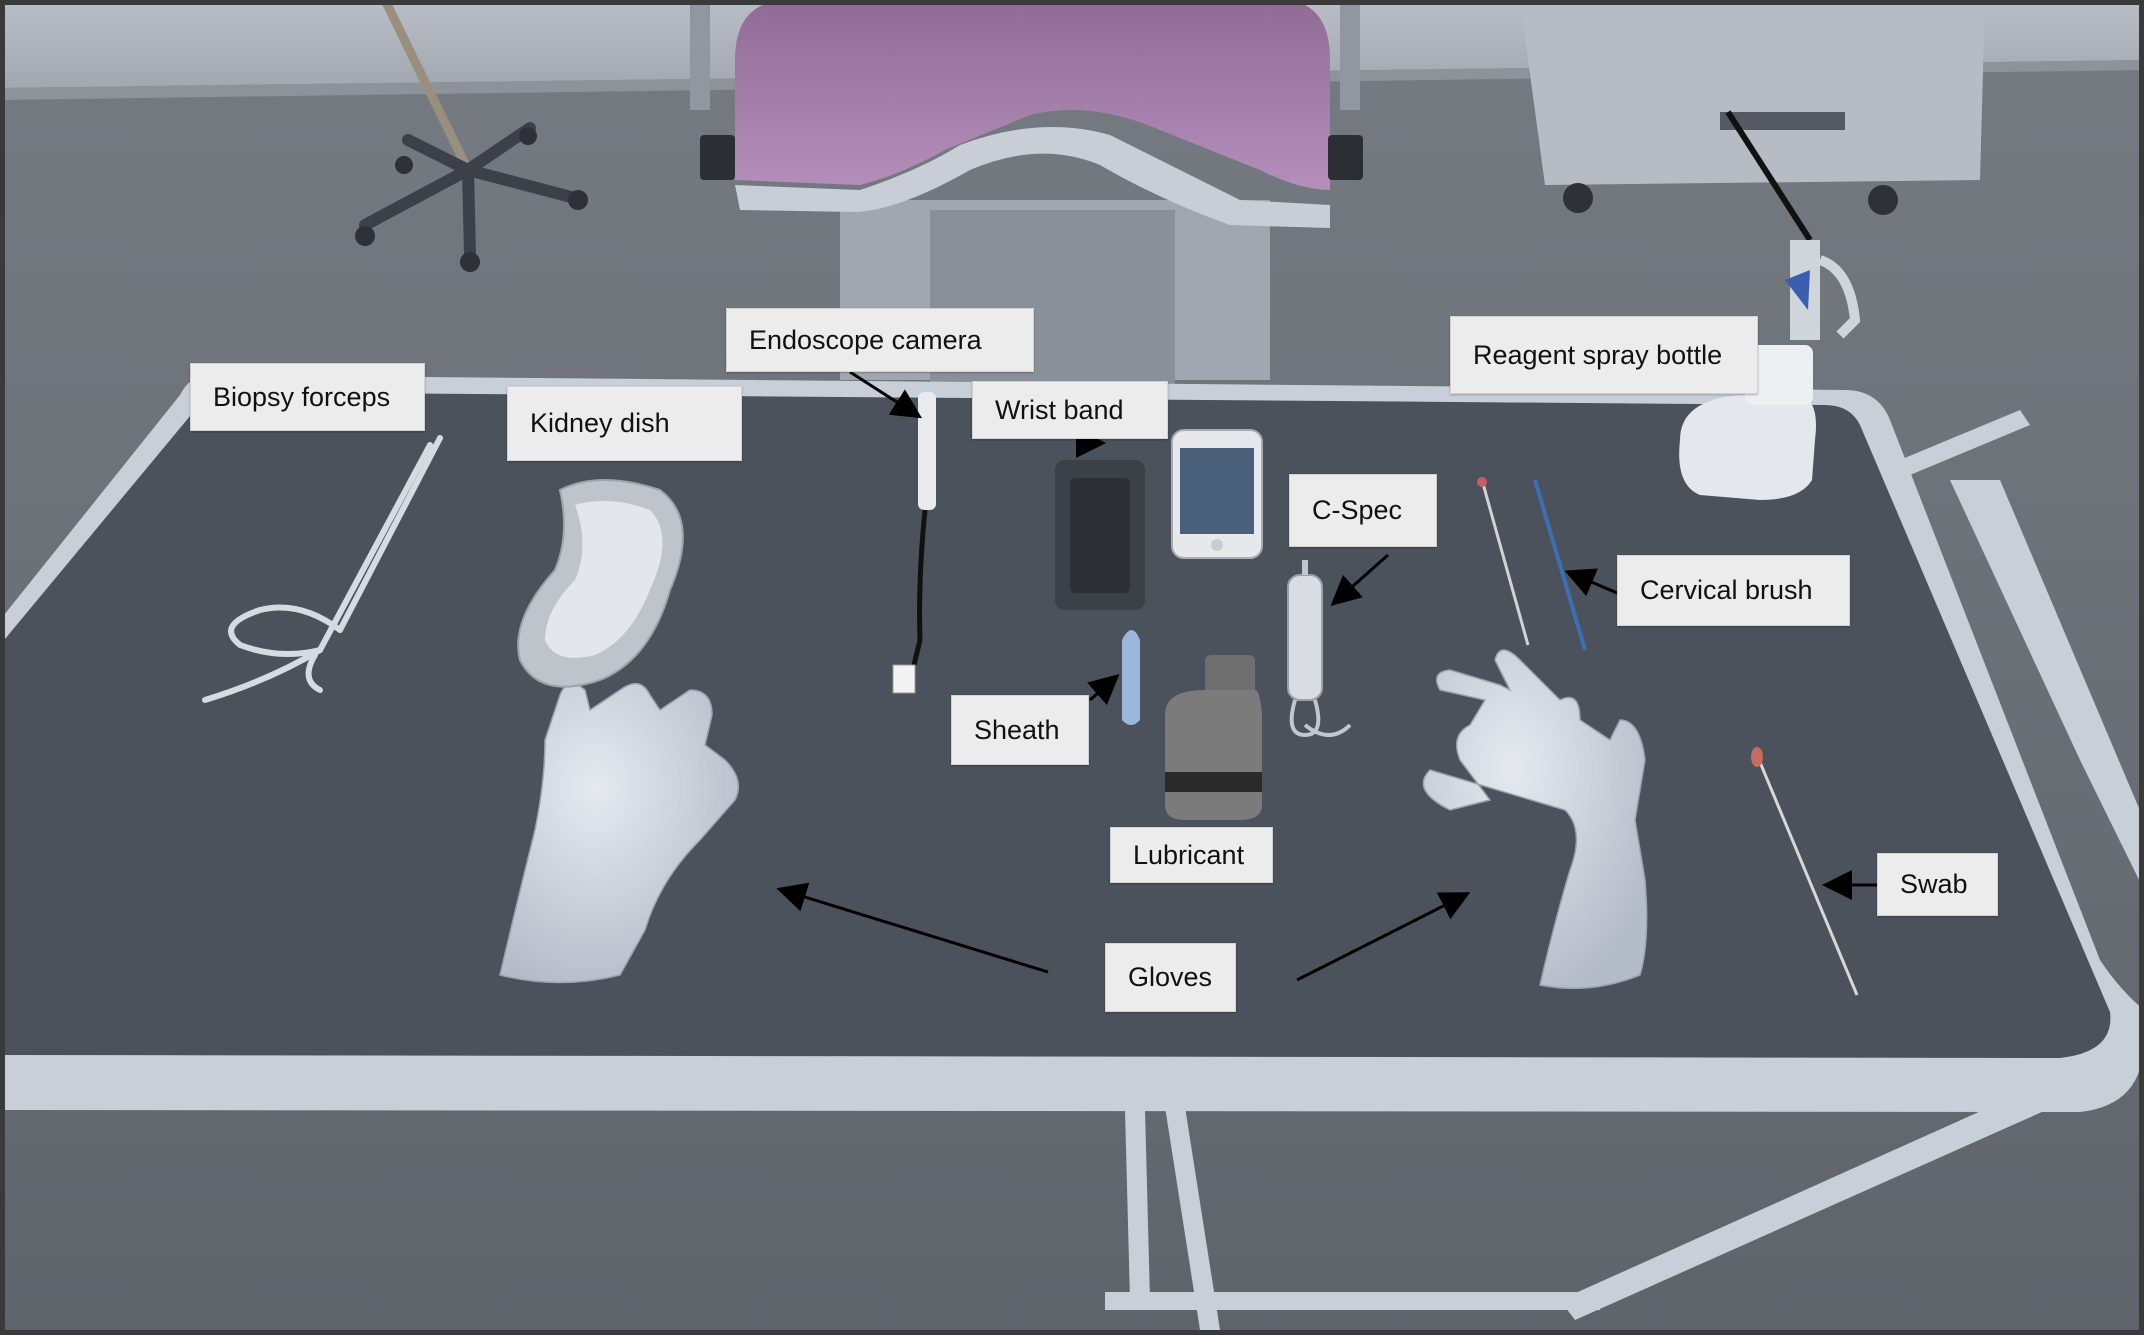  Describe the element at coordinates (322, 569) in the screenshot. I see `biopsy-forceps-3d` at that location.